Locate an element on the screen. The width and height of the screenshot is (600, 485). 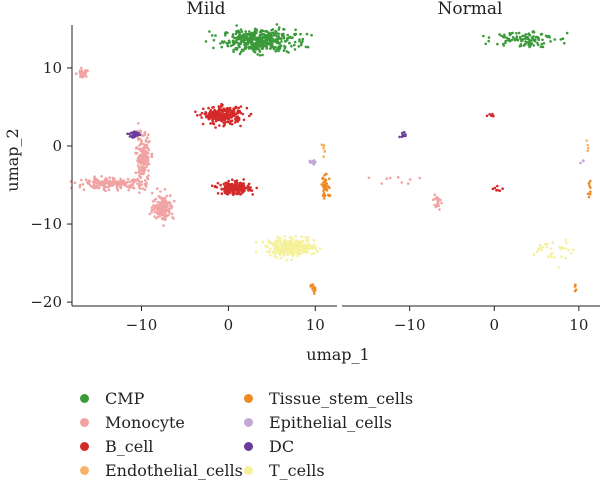
legend-label: Epithelial_cells is located at coordinates (331, 422).